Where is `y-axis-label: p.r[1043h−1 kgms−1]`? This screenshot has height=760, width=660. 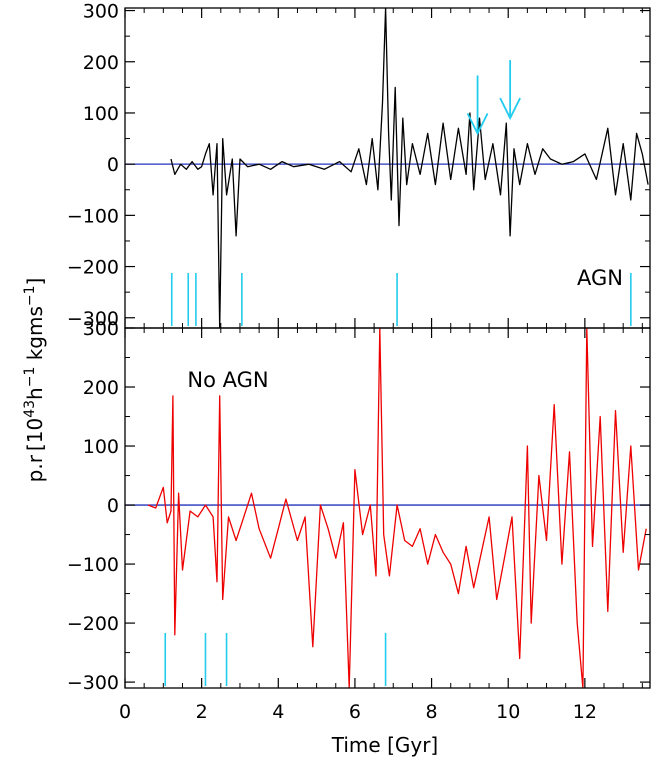 y-axis-label: p.r[1043h−1 kgms−1] is located at coordinates (34, 380).